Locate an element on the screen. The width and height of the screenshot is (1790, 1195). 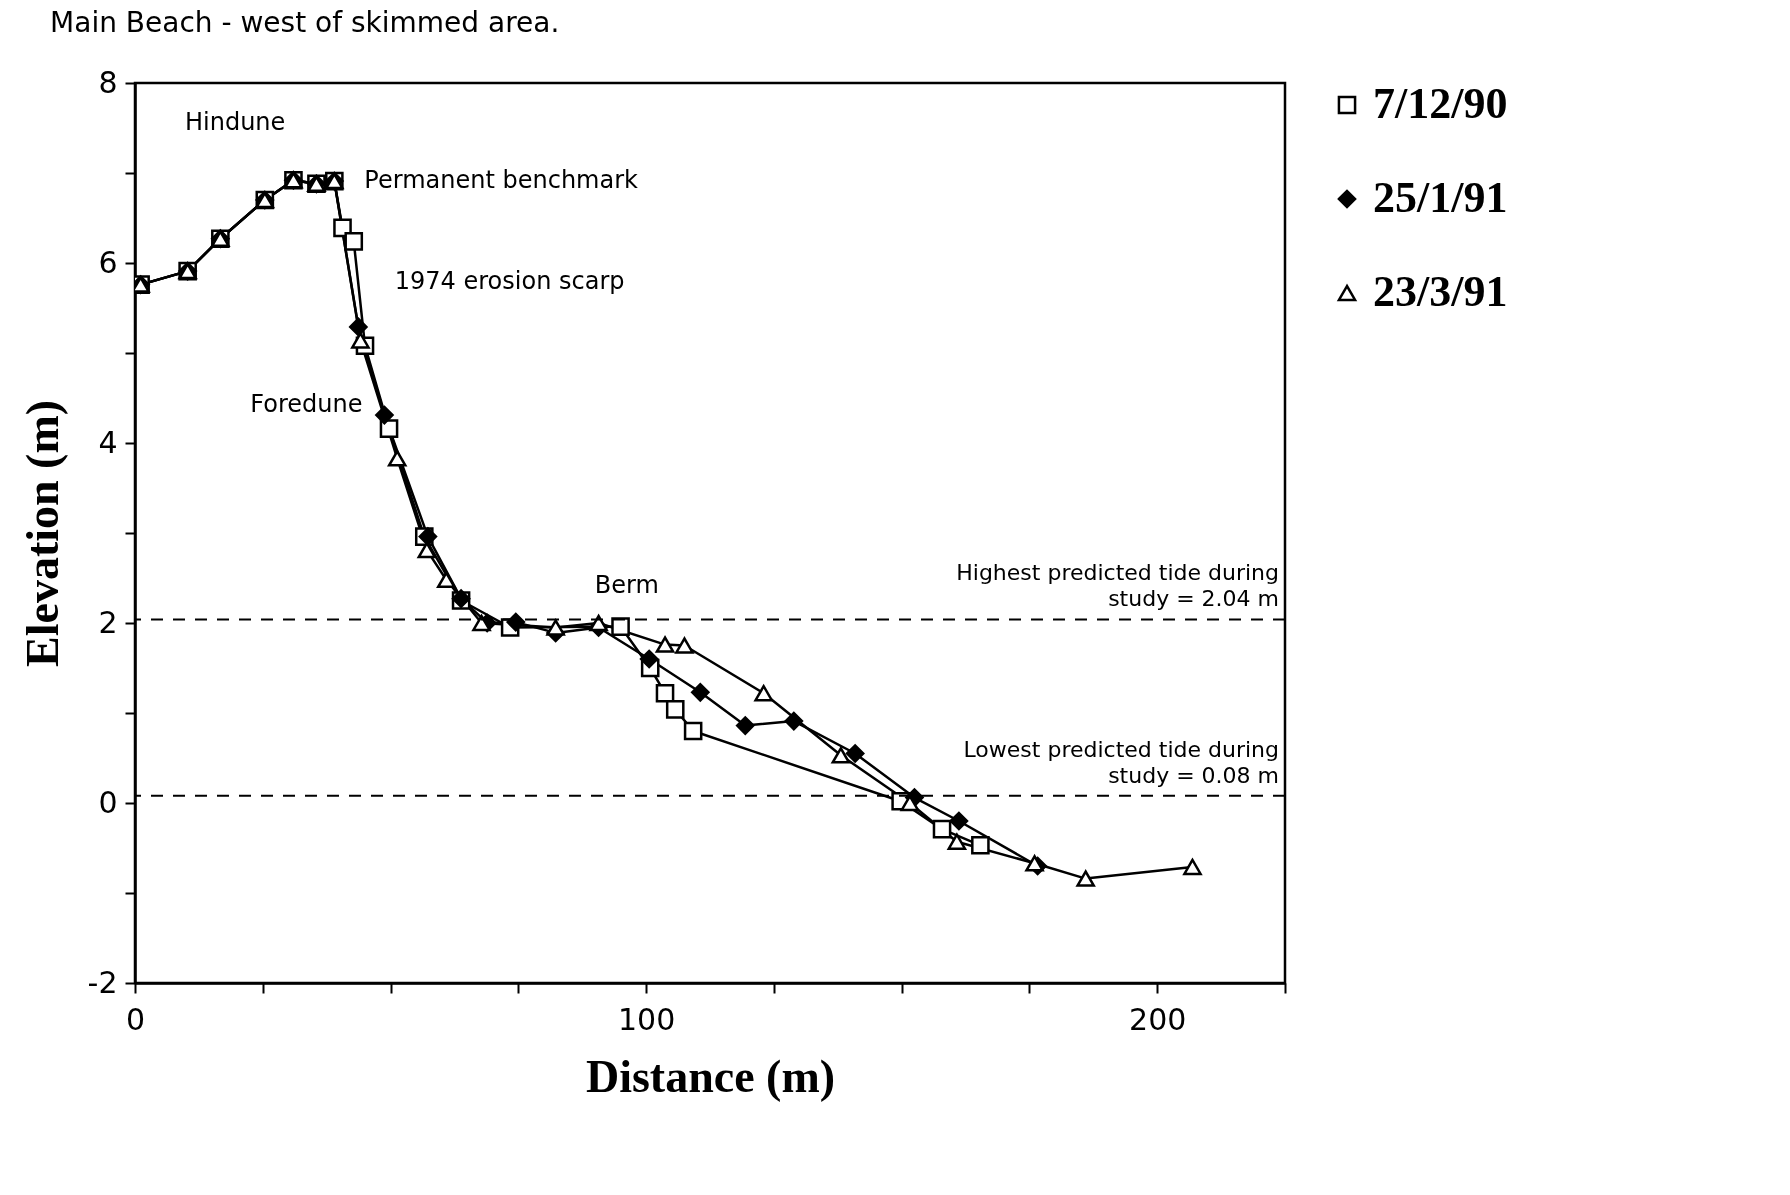
annotation: Permanent benchmark is located at coordinates (501, 180).